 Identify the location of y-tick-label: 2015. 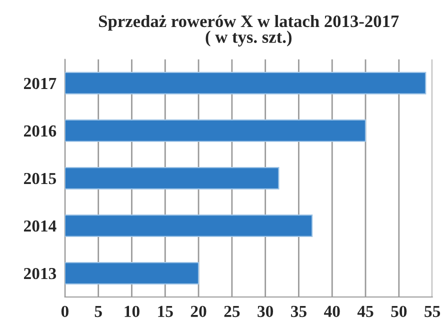
(40, 178).